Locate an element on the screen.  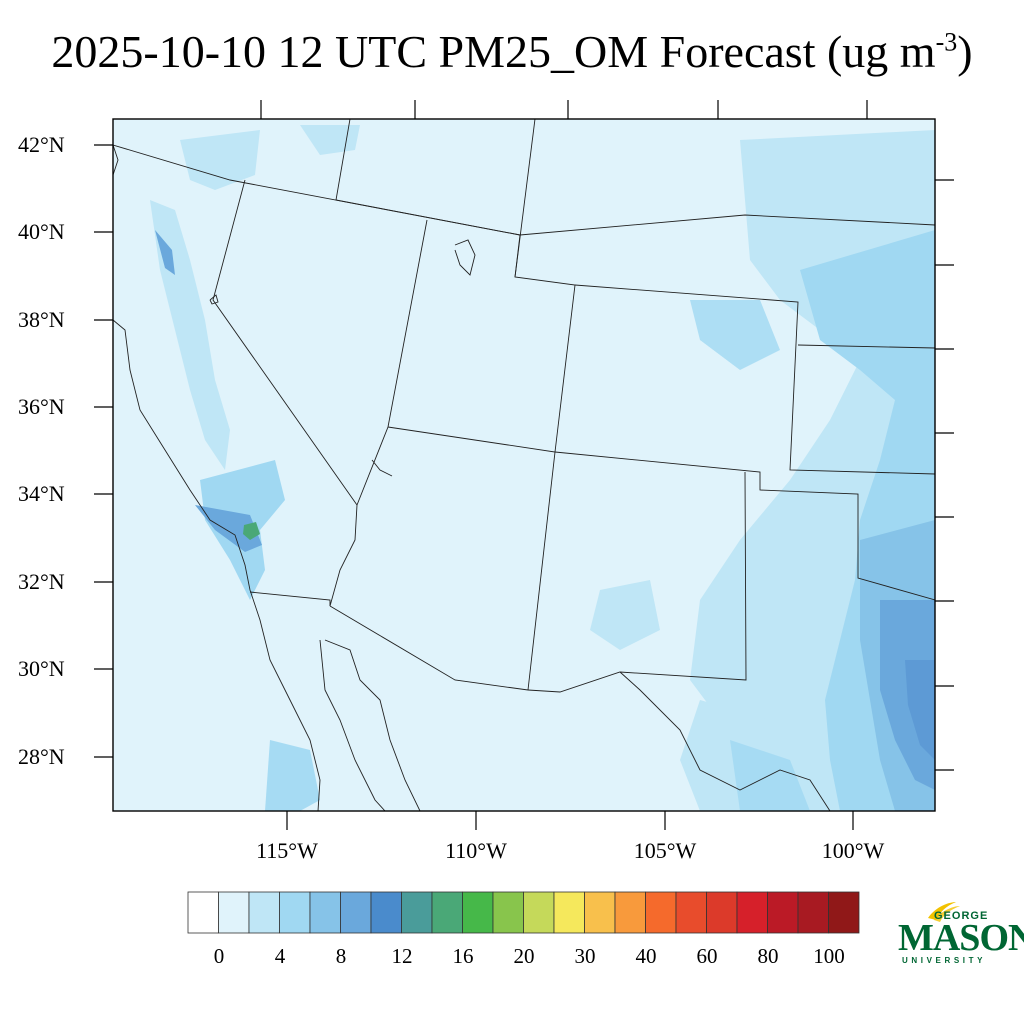
lat-label-42: 42°N is located at coordinates (41, 144).